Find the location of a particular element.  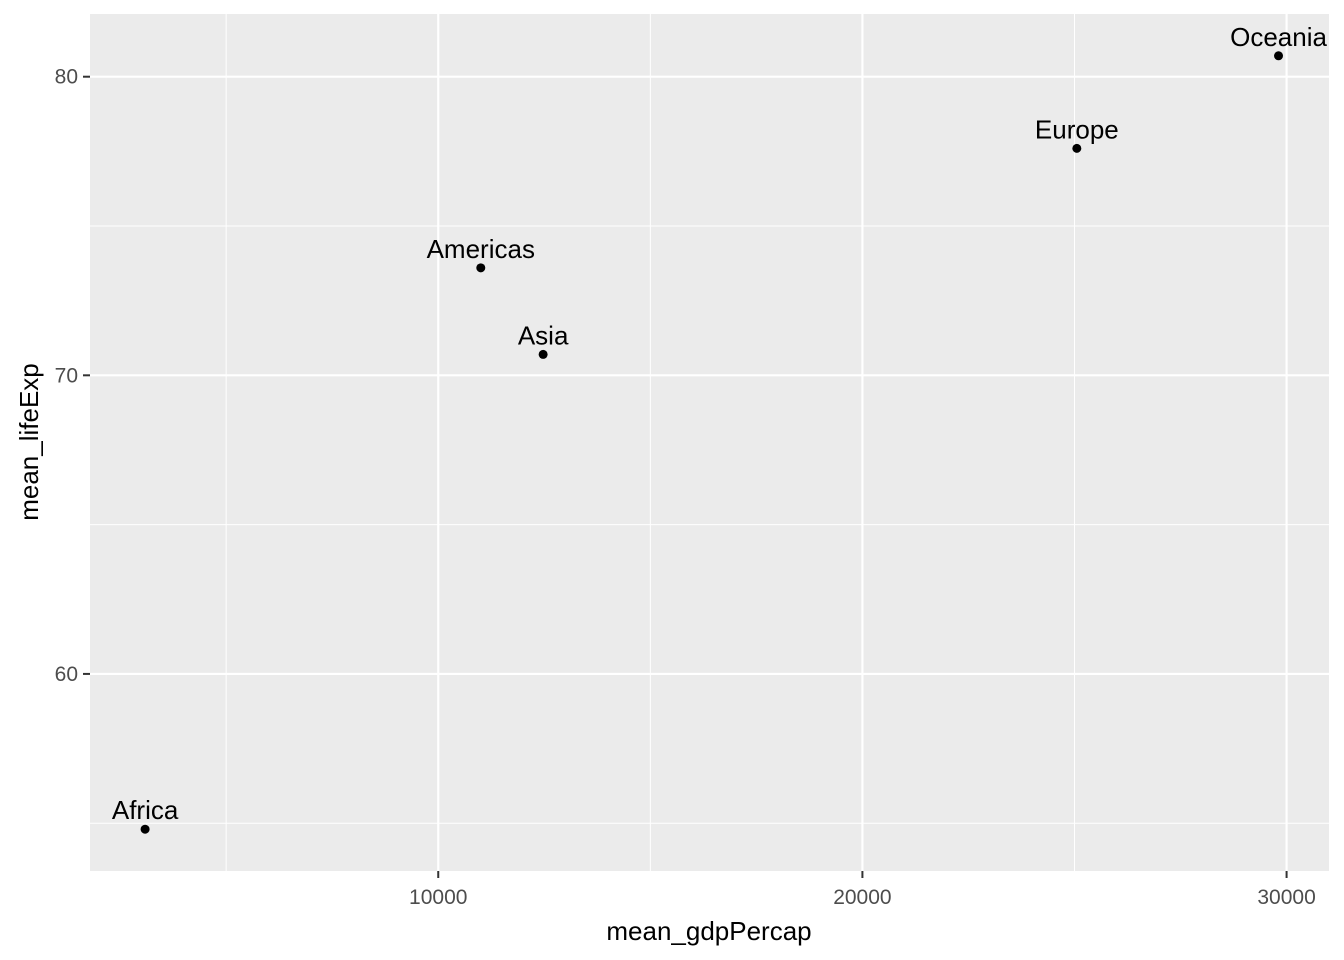

y-tick-label: 80 is located at coordinates (66, 77).